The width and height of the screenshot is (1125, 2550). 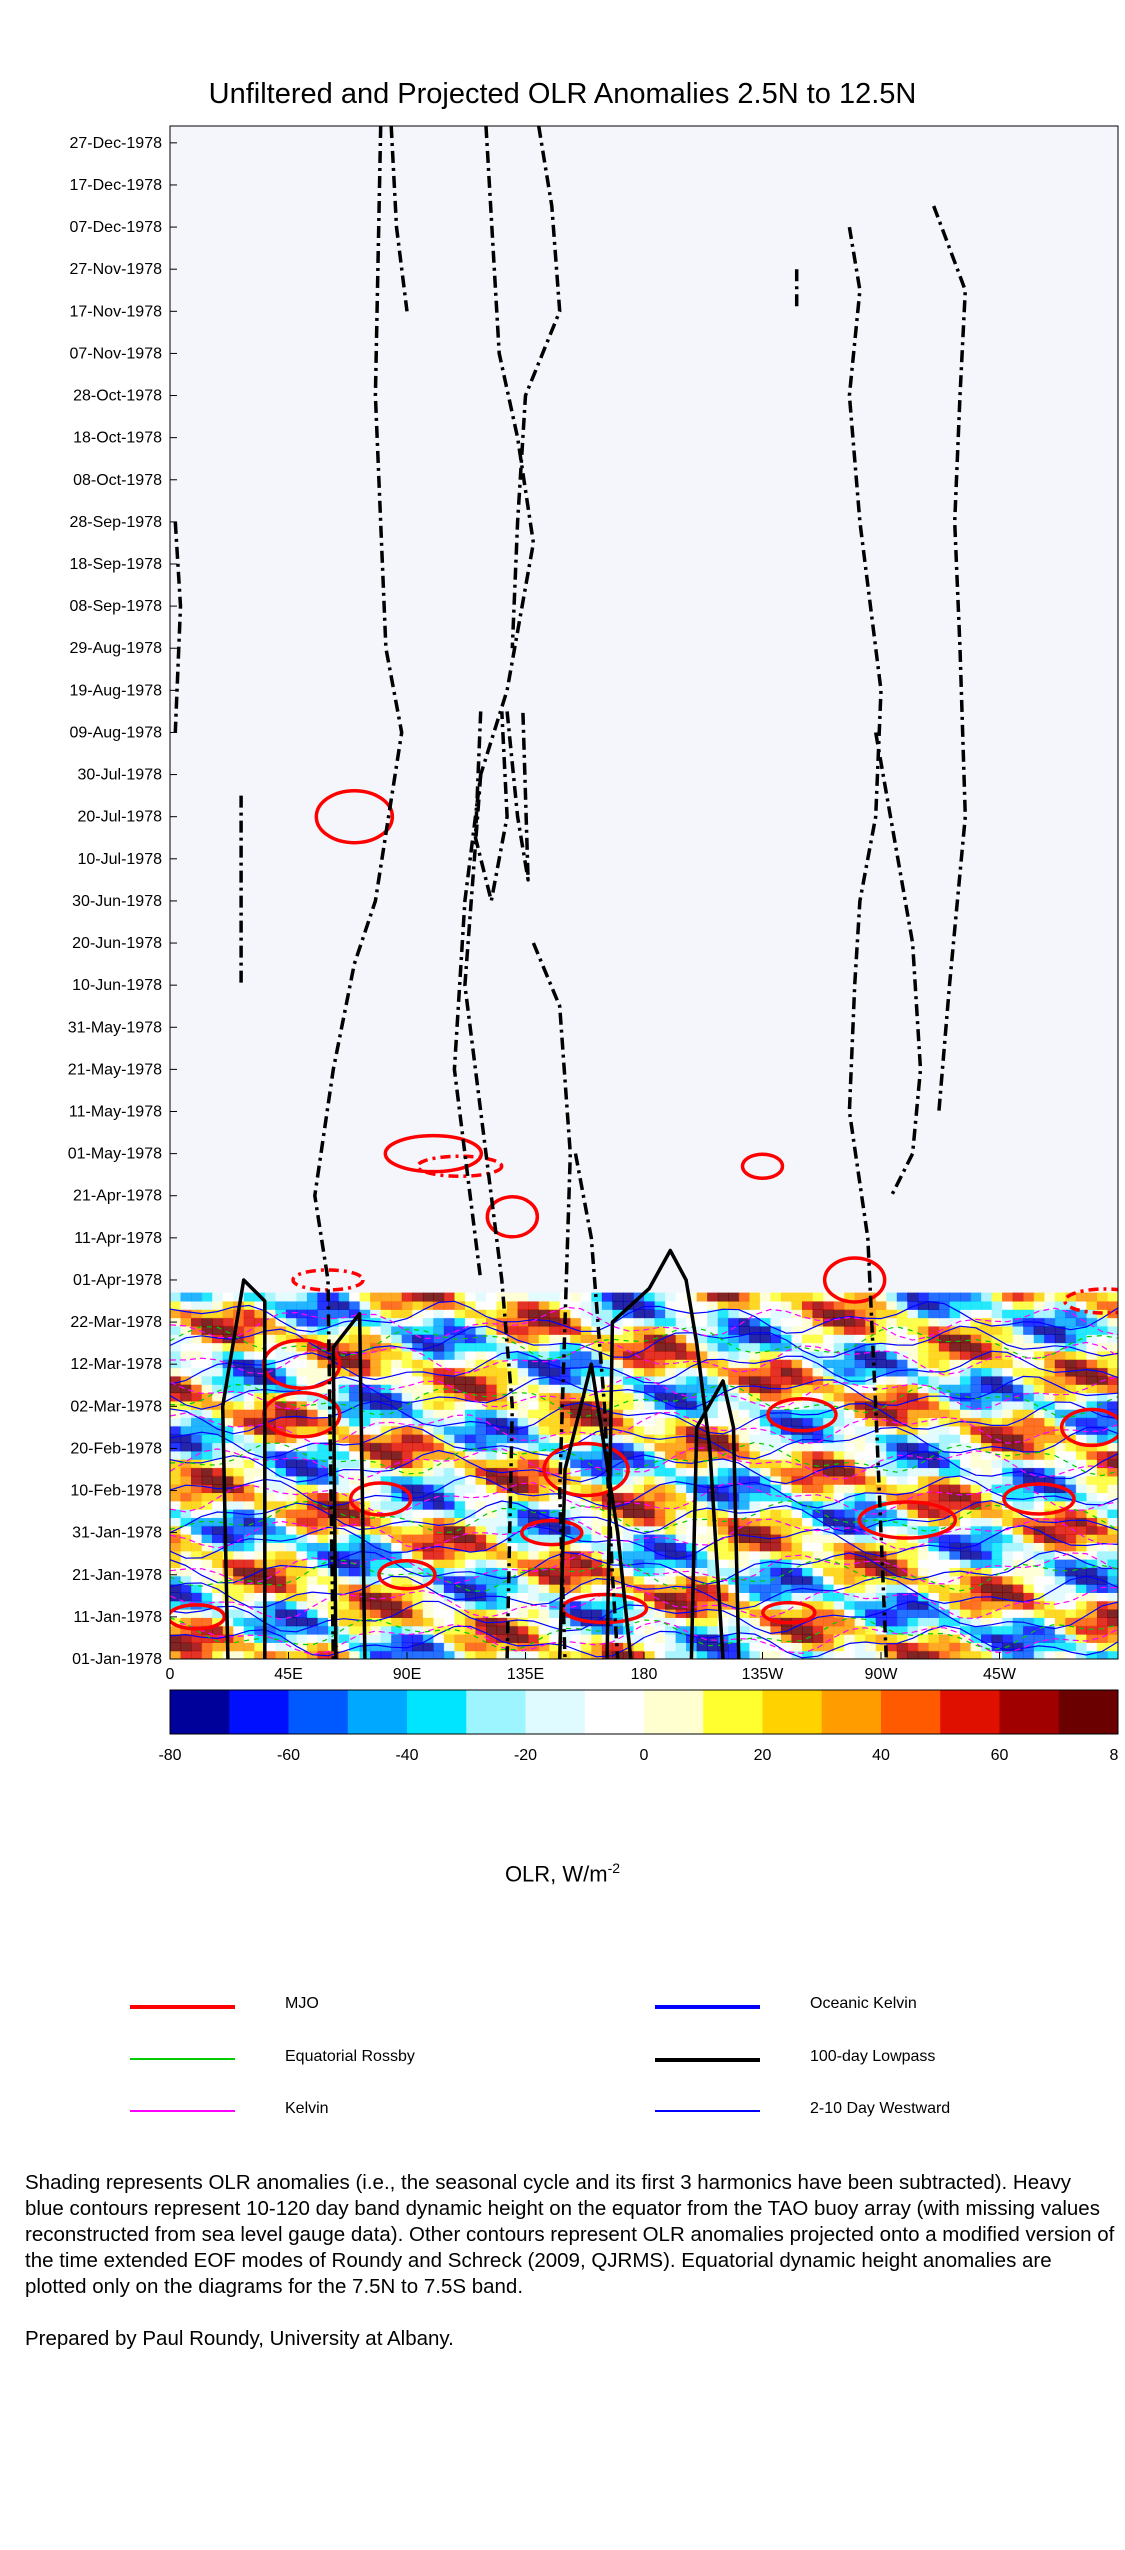 I want to click on mjo-contour, so click(x=459, y=1166).